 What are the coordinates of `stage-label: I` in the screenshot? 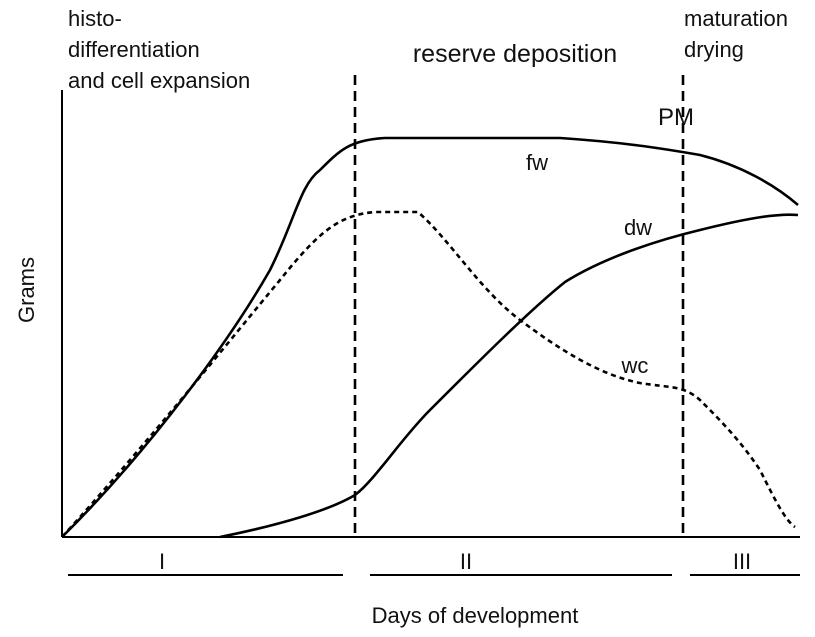 It's located at (162, 561).